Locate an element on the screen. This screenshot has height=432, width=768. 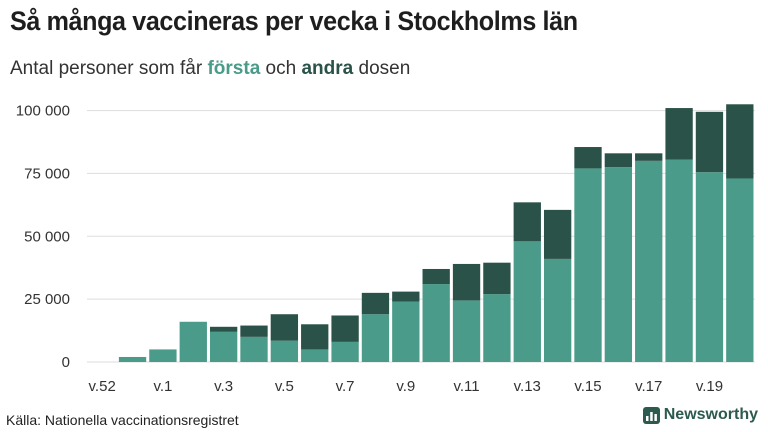
legend-second-dose: andra is located at coordinates (327, 68).